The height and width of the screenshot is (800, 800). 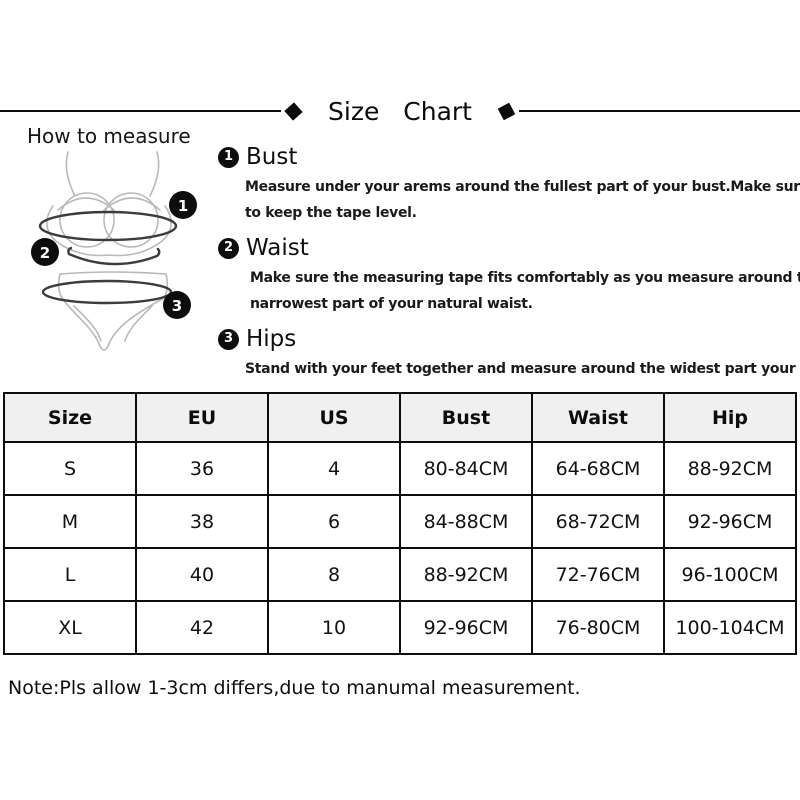 What do you see at coordinates (466, 521) in the screenshot?
I see `table-cell: 84-88CM` at bounding box center [466, 521].